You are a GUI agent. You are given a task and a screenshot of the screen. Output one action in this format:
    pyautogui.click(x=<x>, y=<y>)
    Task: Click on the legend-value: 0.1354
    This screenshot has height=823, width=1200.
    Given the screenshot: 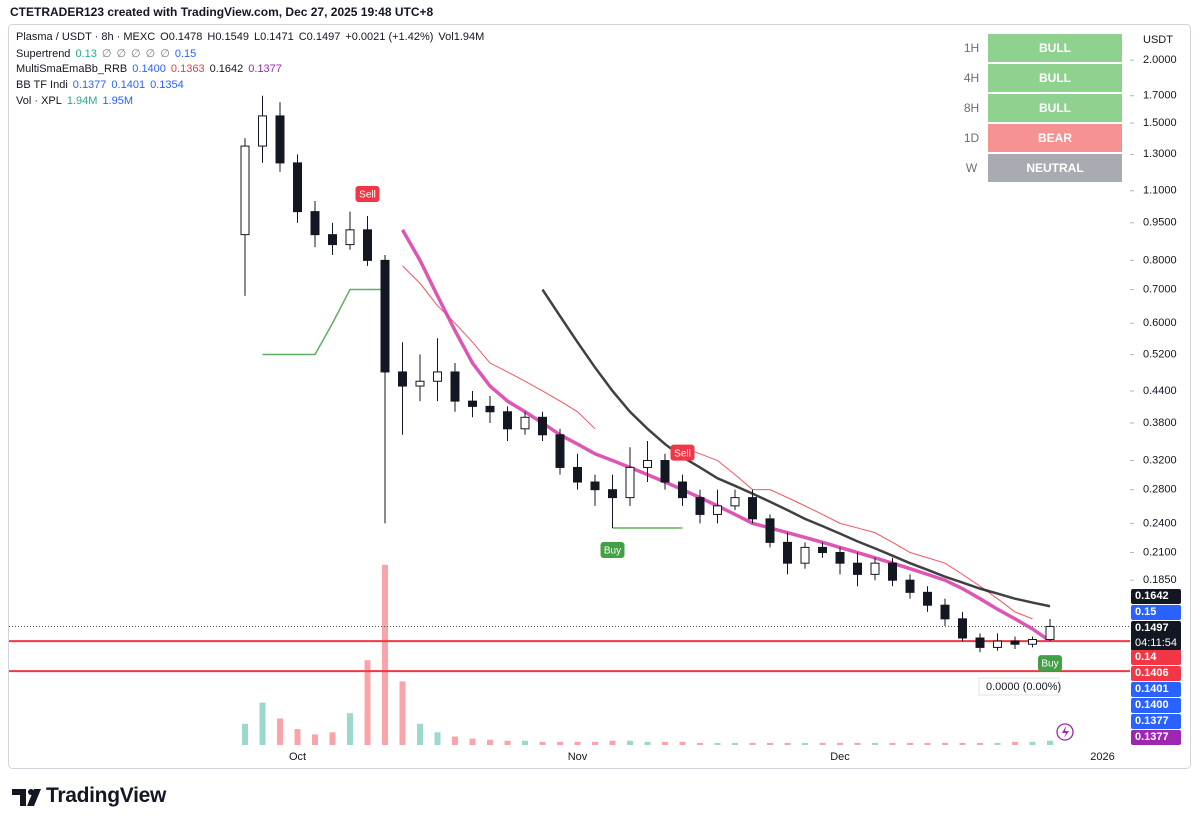 What is the action you would take?
    pyautogui.click(x=167, y=85)
    